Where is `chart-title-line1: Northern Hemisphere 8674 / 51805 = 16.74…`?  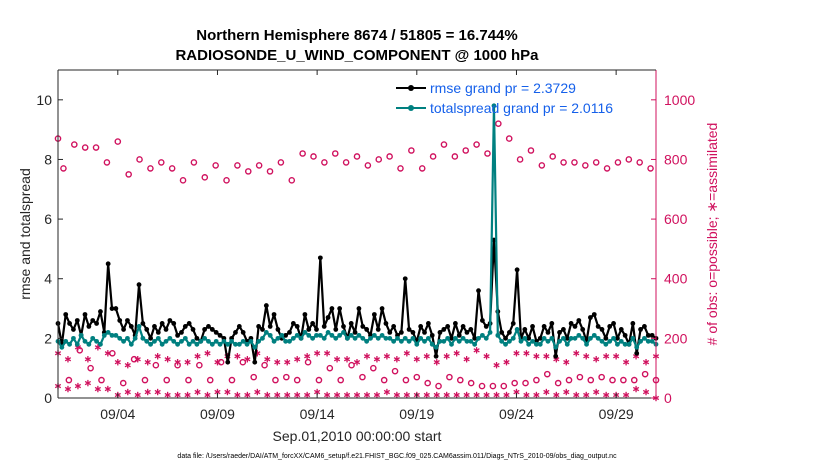
chart-title-line1: Northern Hemisphere 8674 / 51805 = 16.74… is located at coordinates (356, 35).